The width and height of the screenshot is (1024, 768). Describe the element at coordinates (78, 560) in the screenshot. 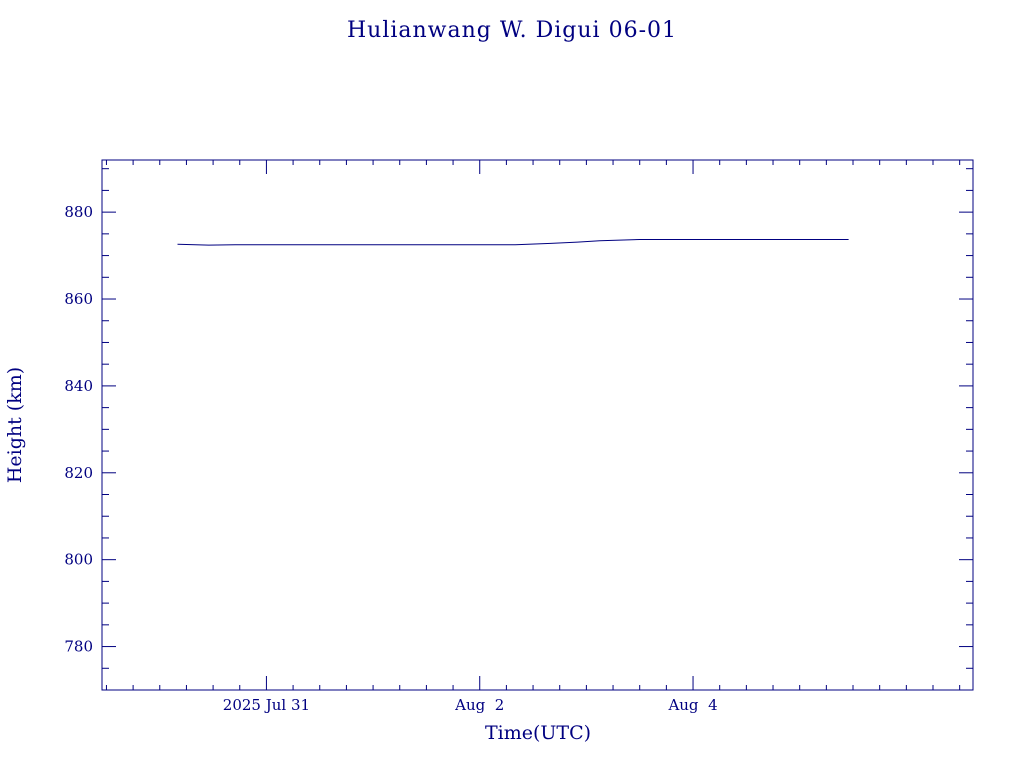

I see `y-tick-label: 800` at that location.